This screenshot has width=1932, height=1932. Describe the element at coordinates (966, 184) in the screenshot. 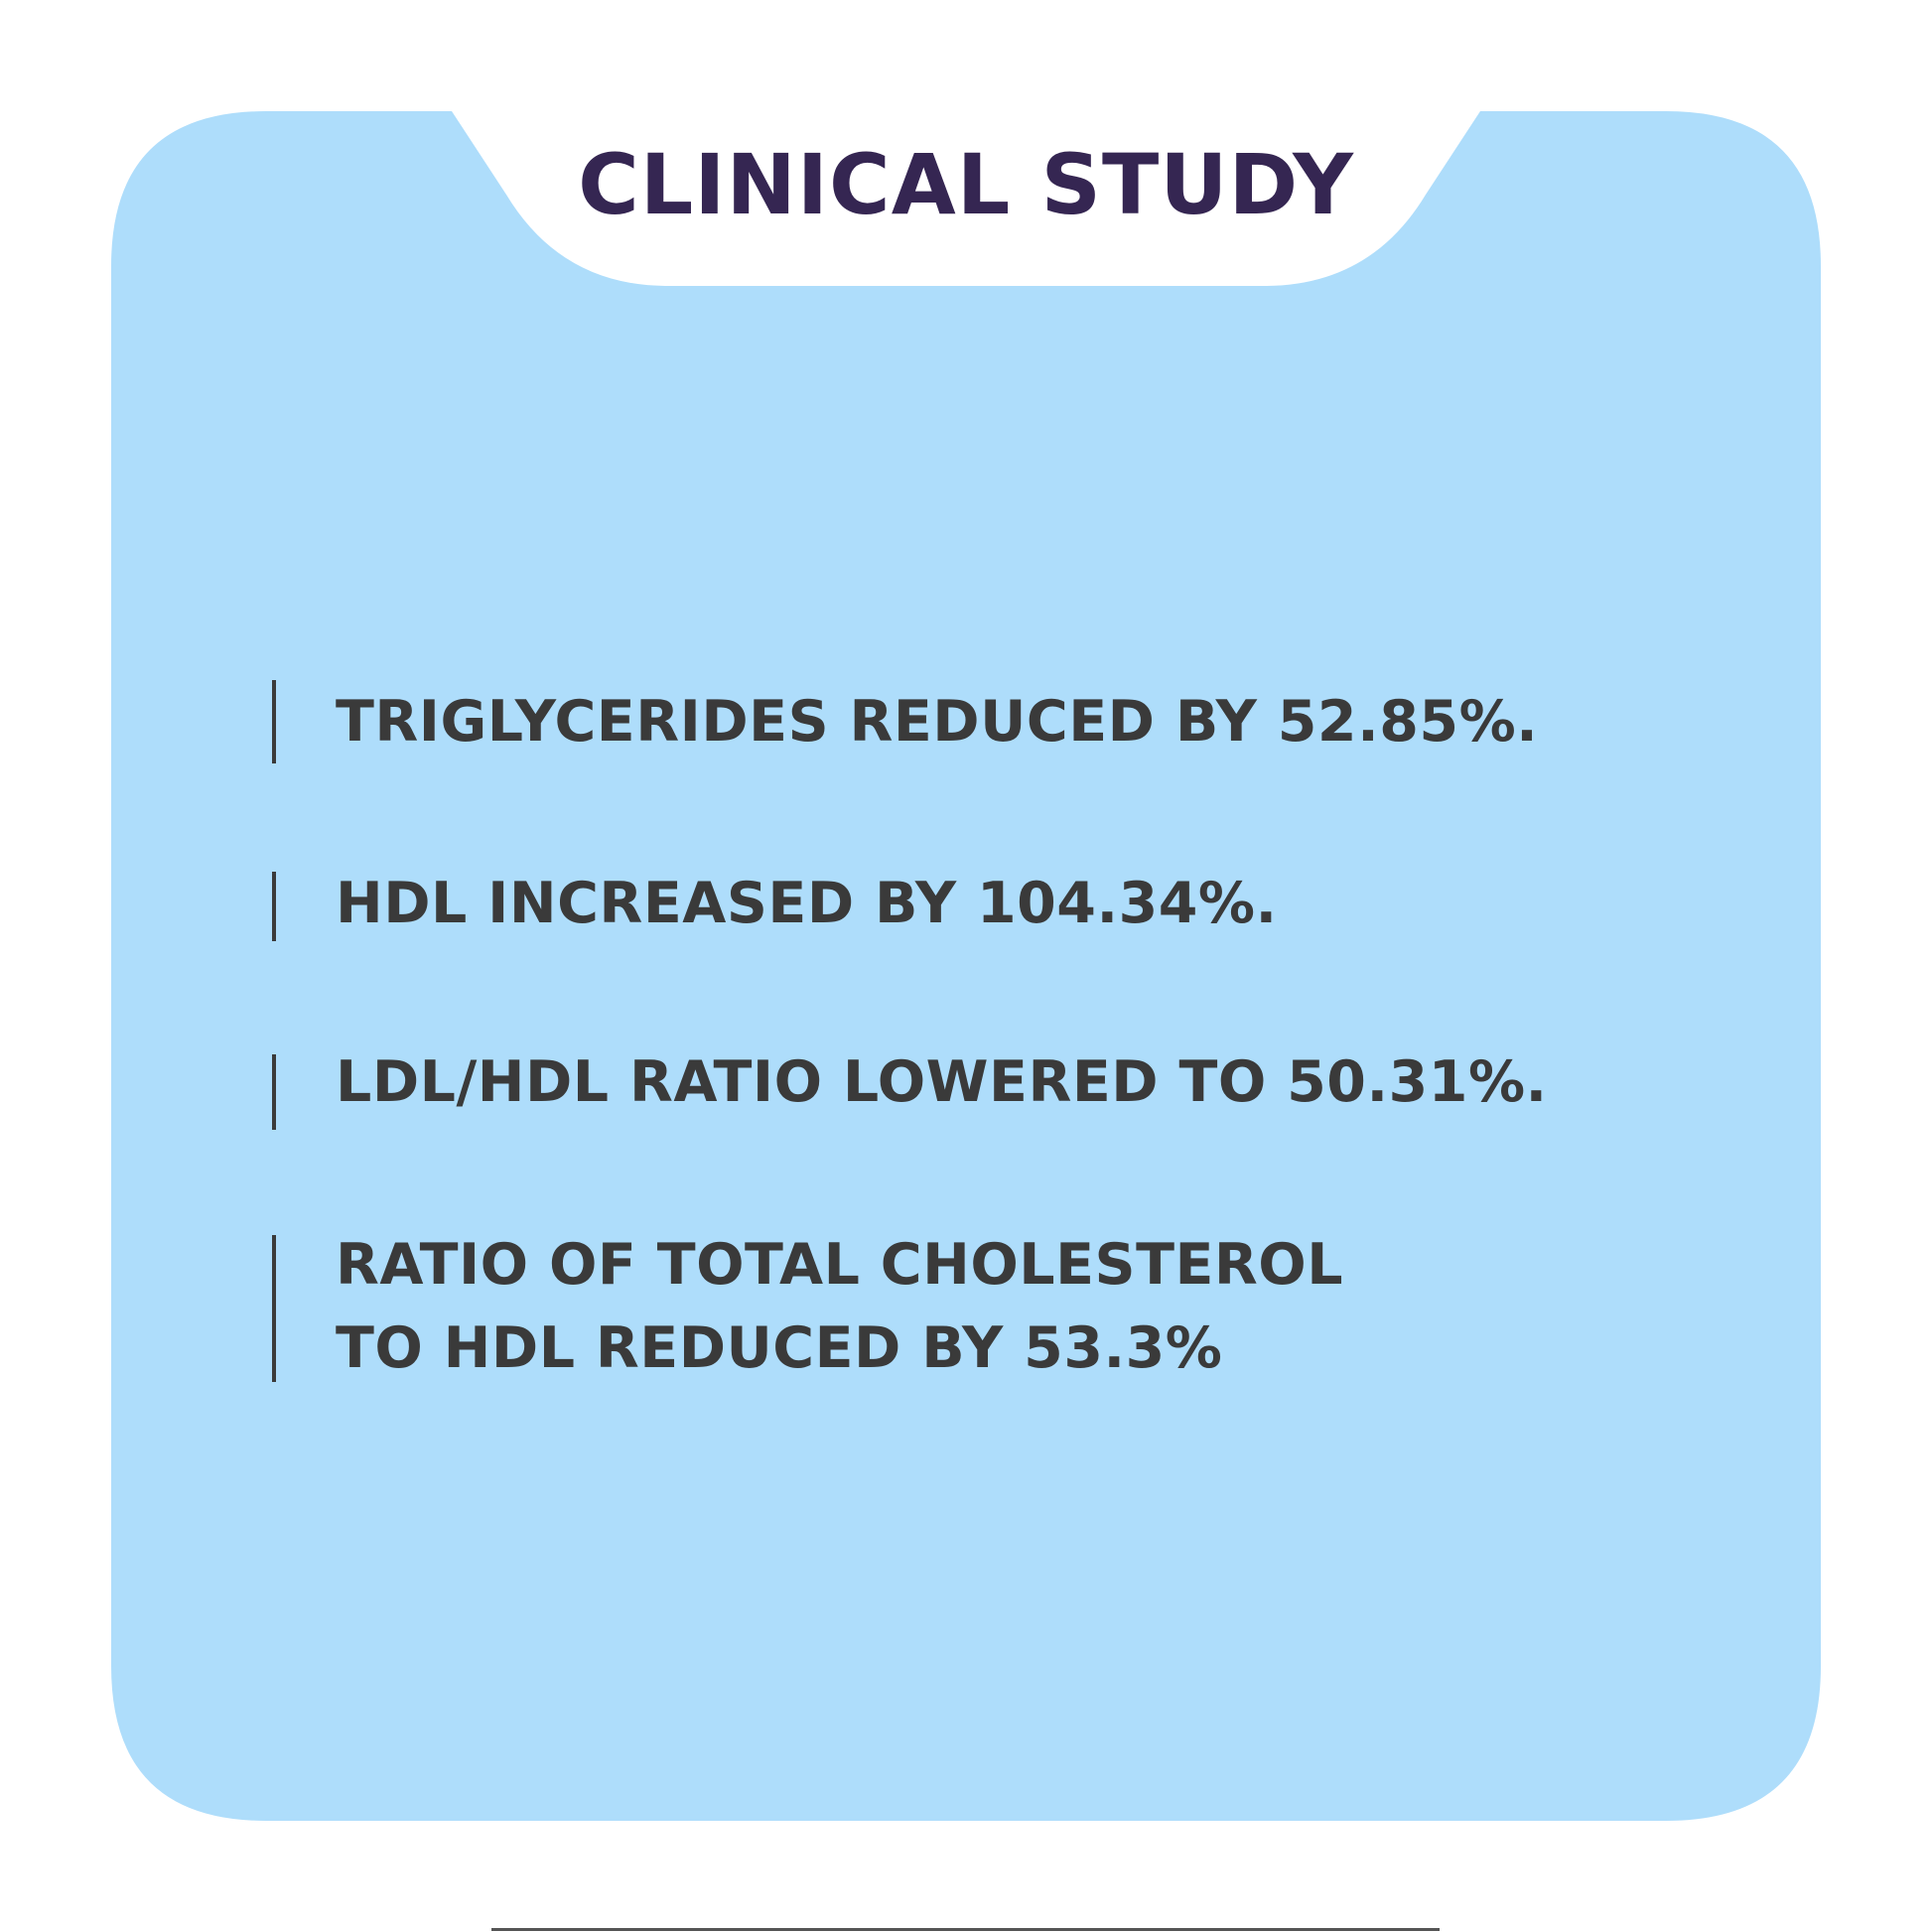

I see `page-title: CLINICAL STUDY` at that location.